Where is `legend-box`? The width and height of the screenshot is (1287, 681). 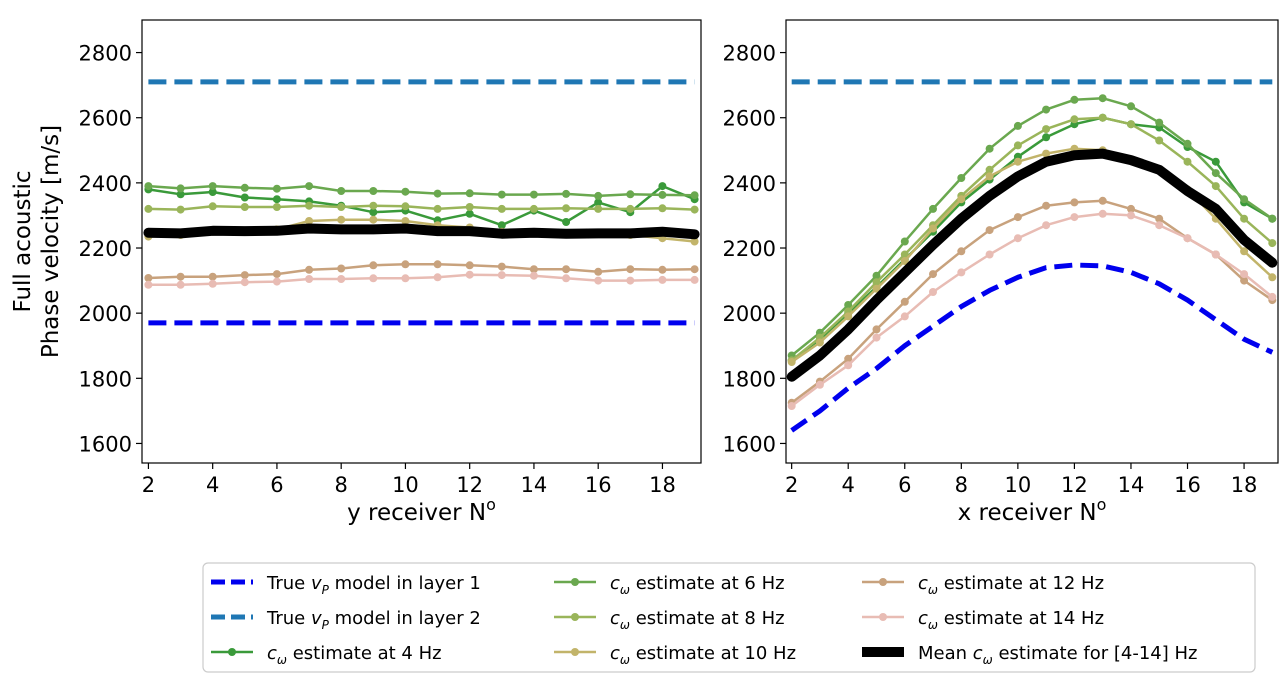 legend-box is located at coordinates (729, 617).